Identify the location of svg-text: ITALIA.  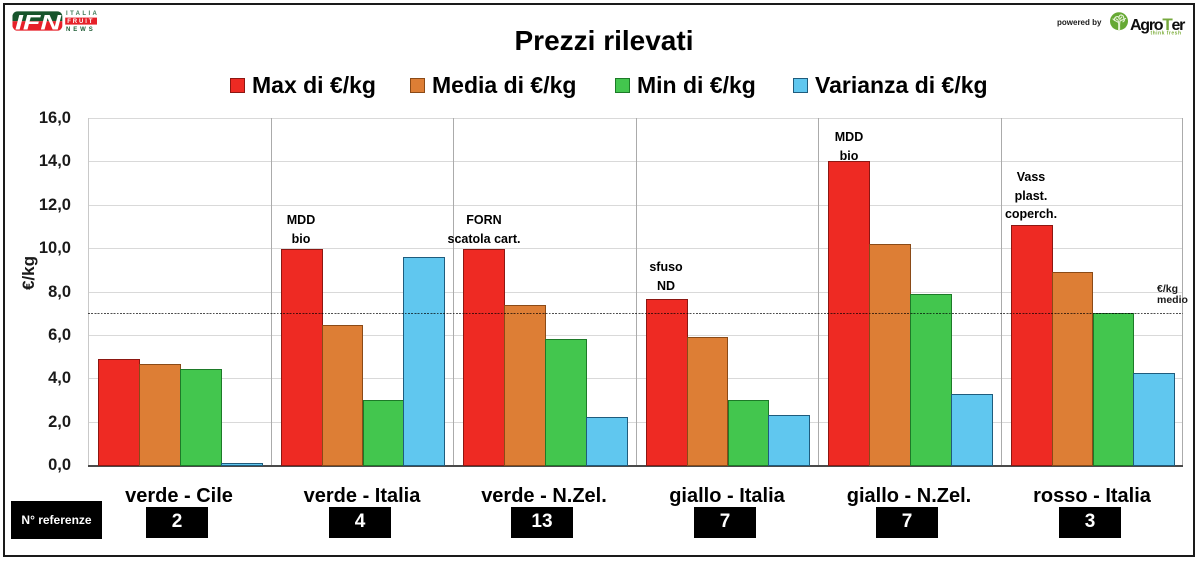
(82, 14).